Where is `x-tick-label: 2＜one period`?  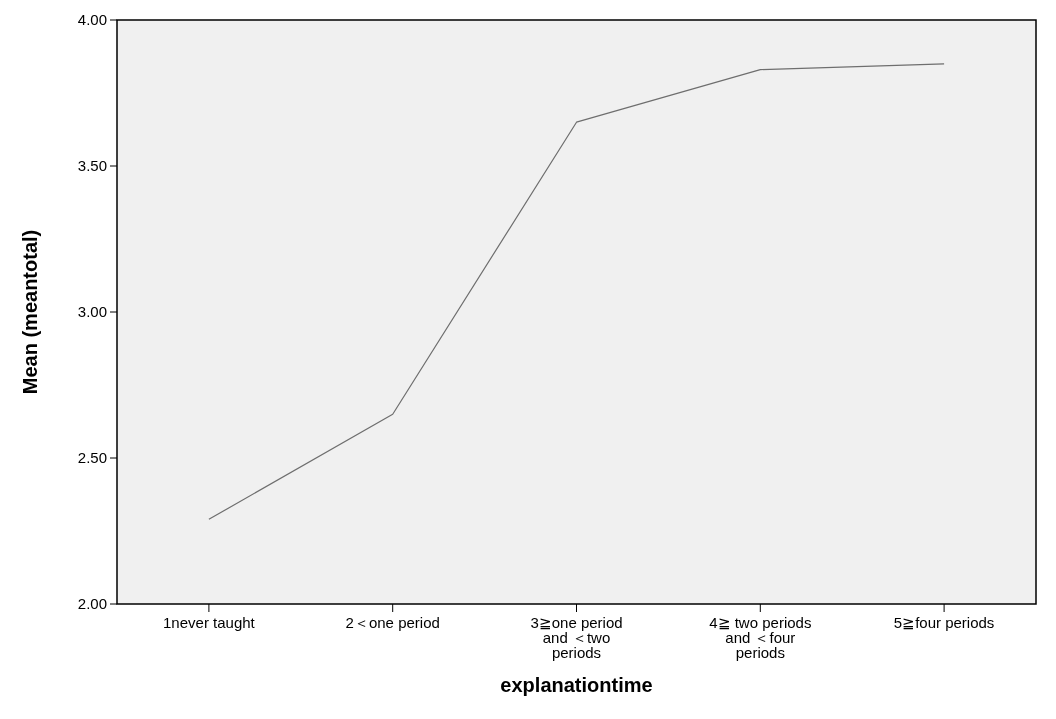 x-tick-label: 2＜one period is located at coordinates (392, 622).